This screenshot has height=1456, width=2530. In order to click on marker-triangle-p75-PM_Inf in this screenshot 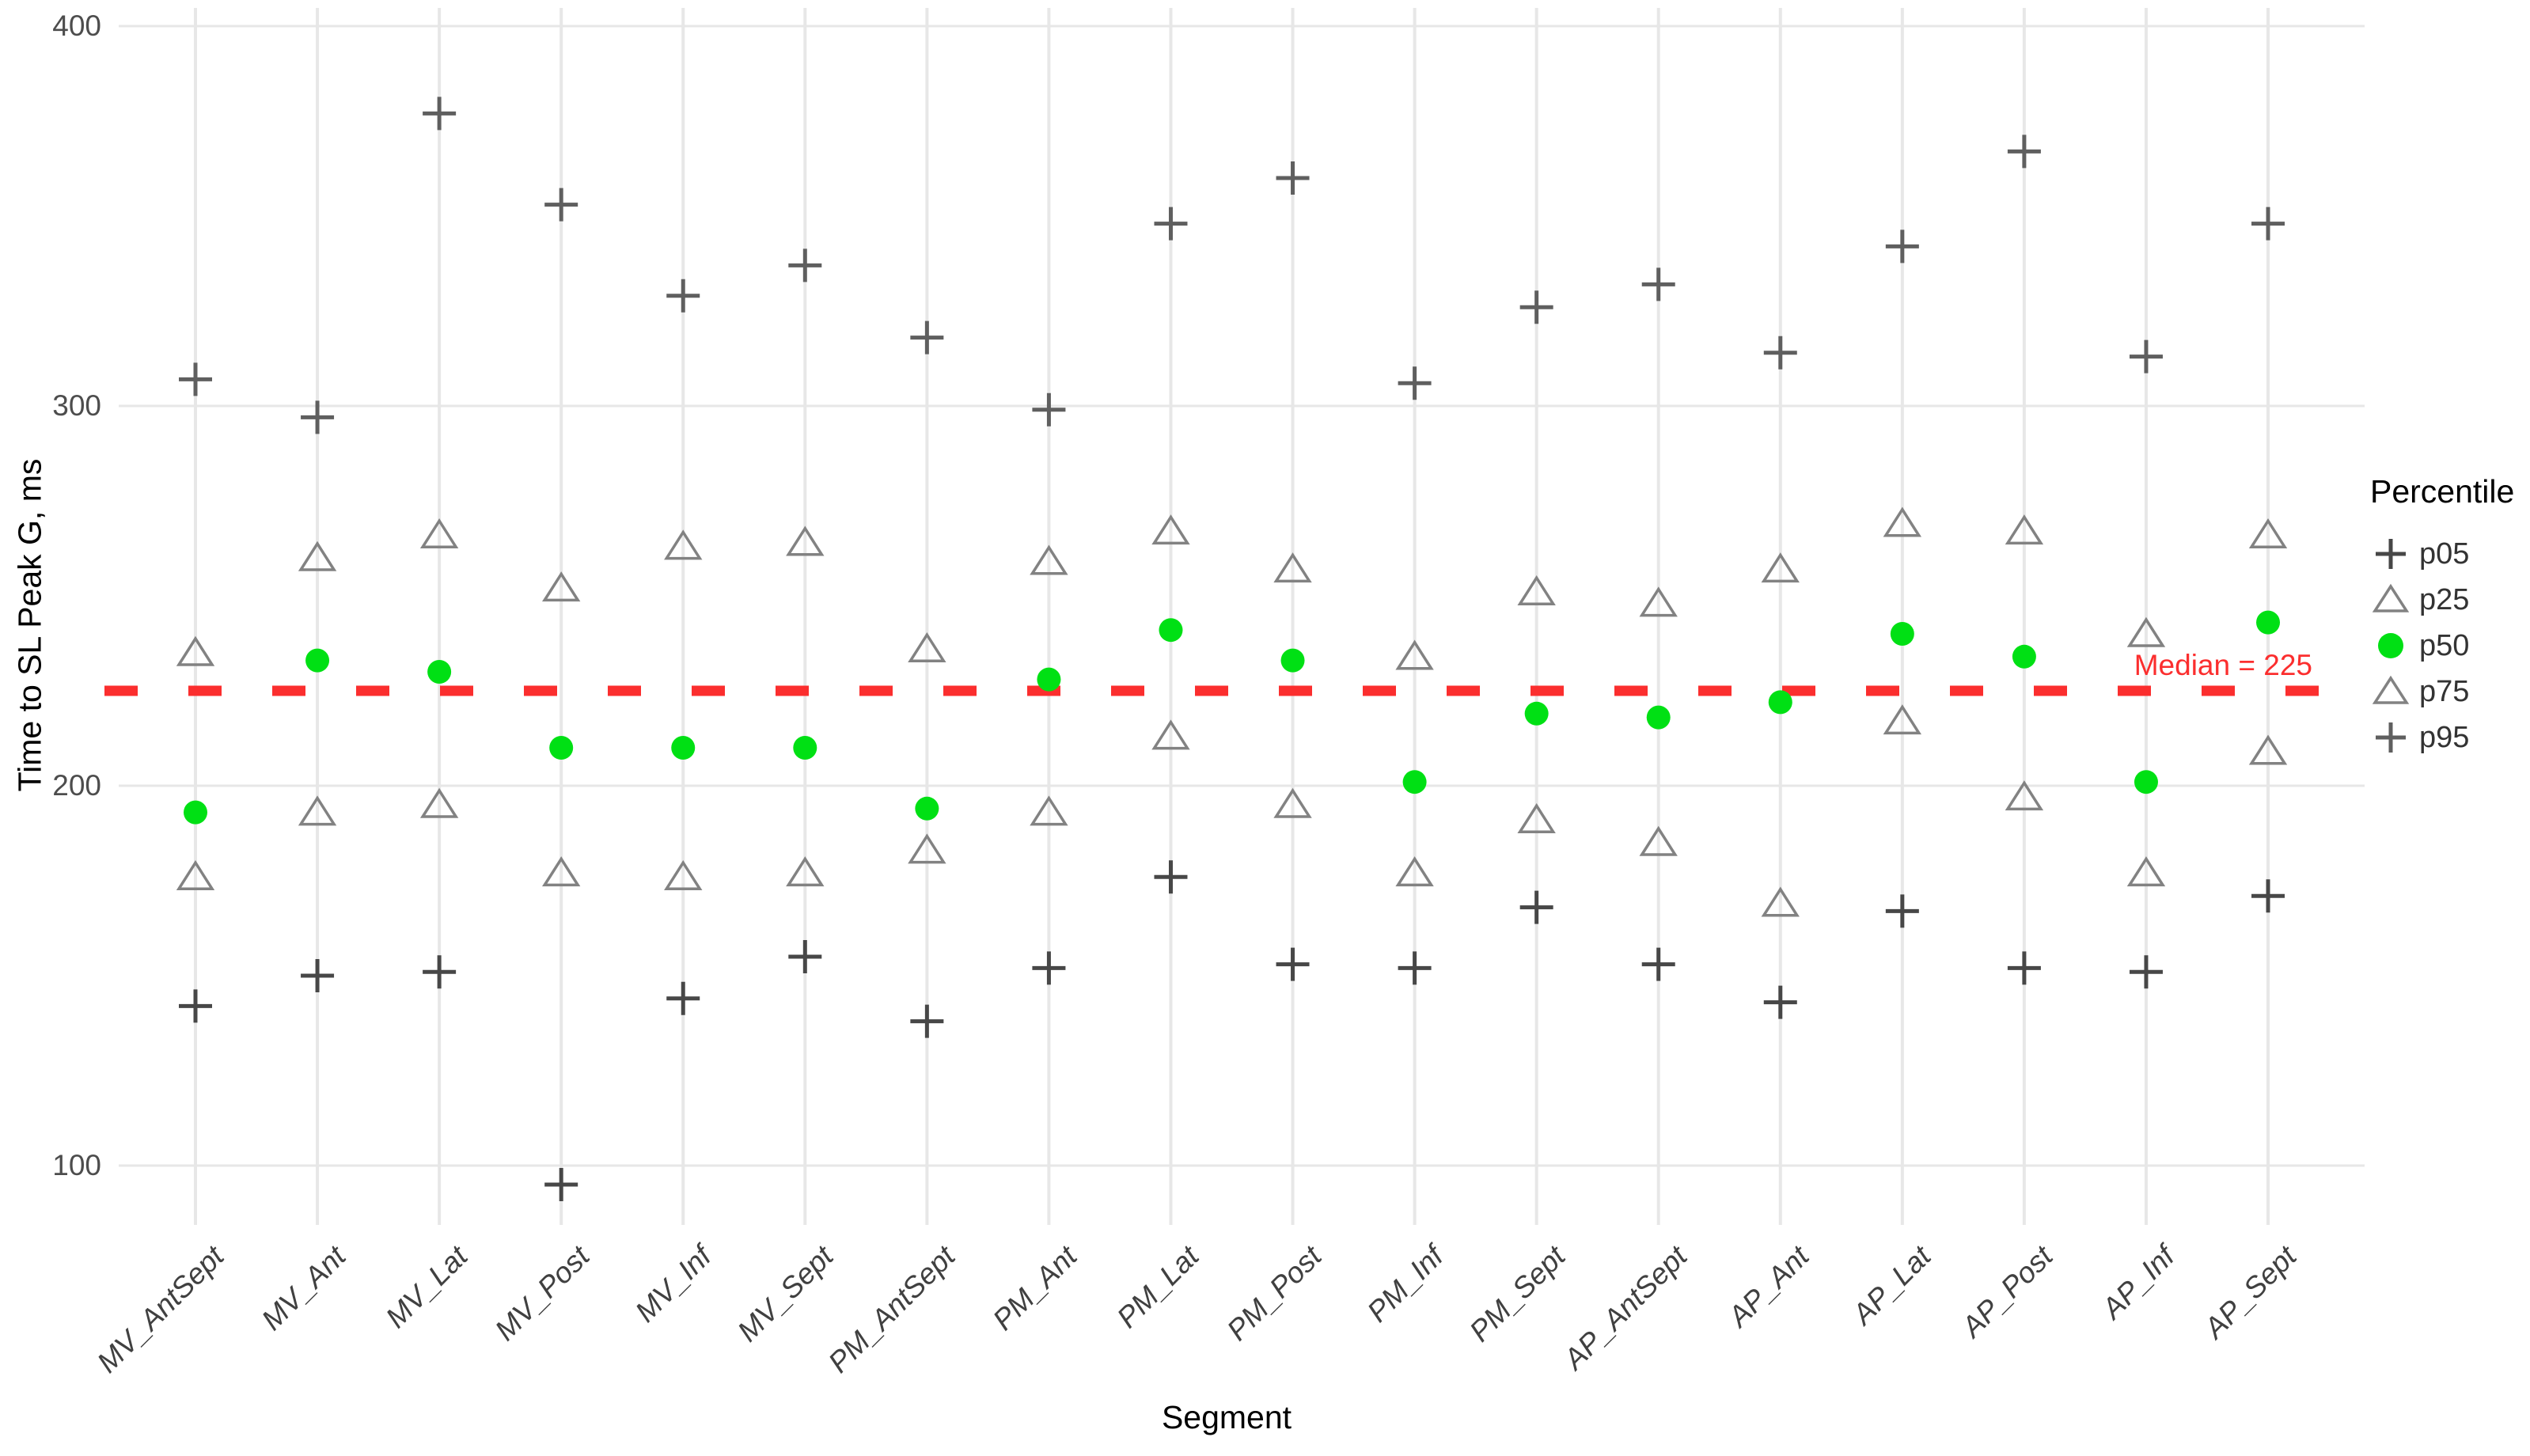, I will do `click(1414, 654)`.